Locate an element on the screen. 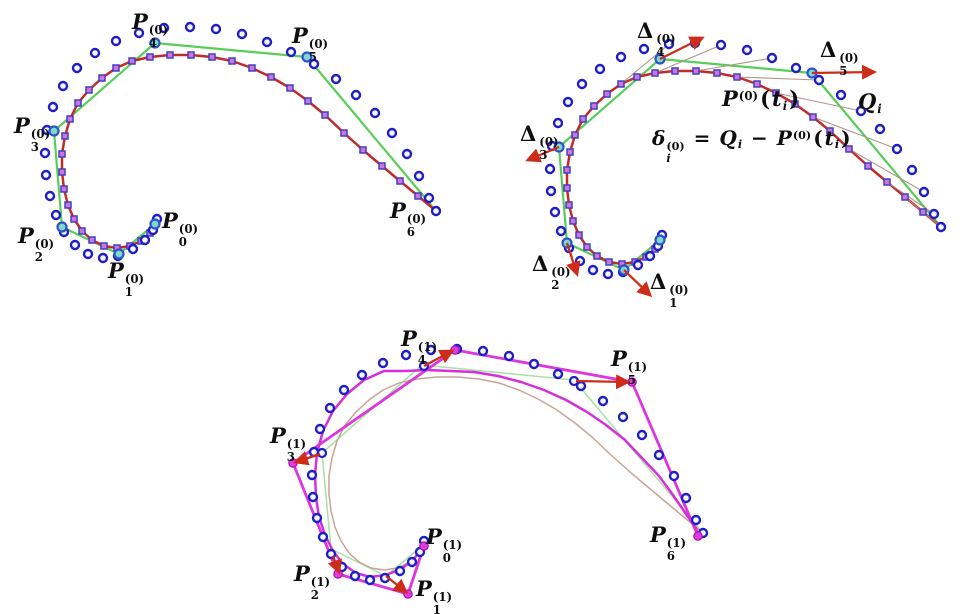  label-P0-iter0: P (0) 0 is located at coordinates (180, 229).